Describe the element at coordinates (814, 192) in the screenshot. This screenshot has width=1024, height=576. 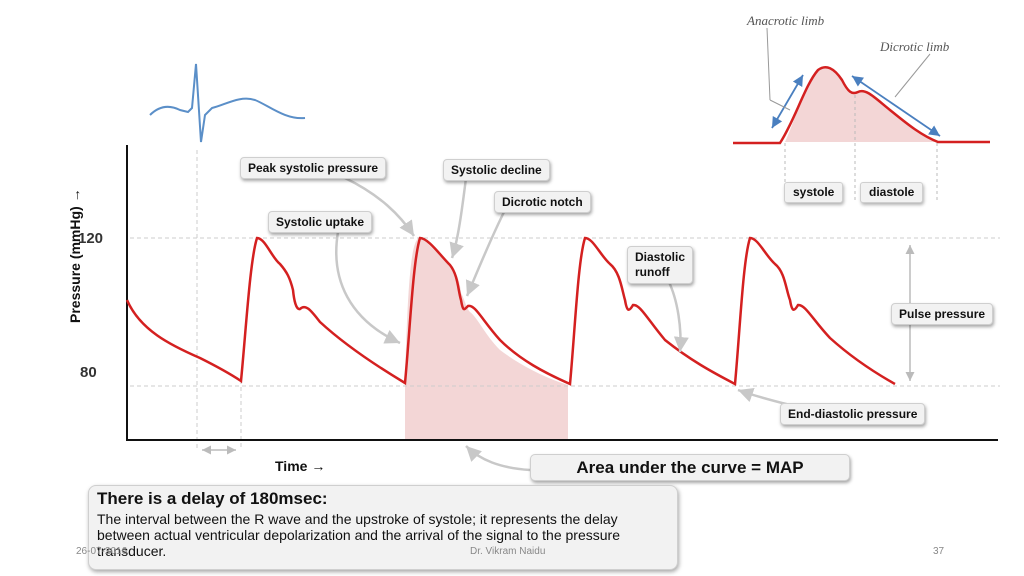
I see `systole-label: systole` at that location.